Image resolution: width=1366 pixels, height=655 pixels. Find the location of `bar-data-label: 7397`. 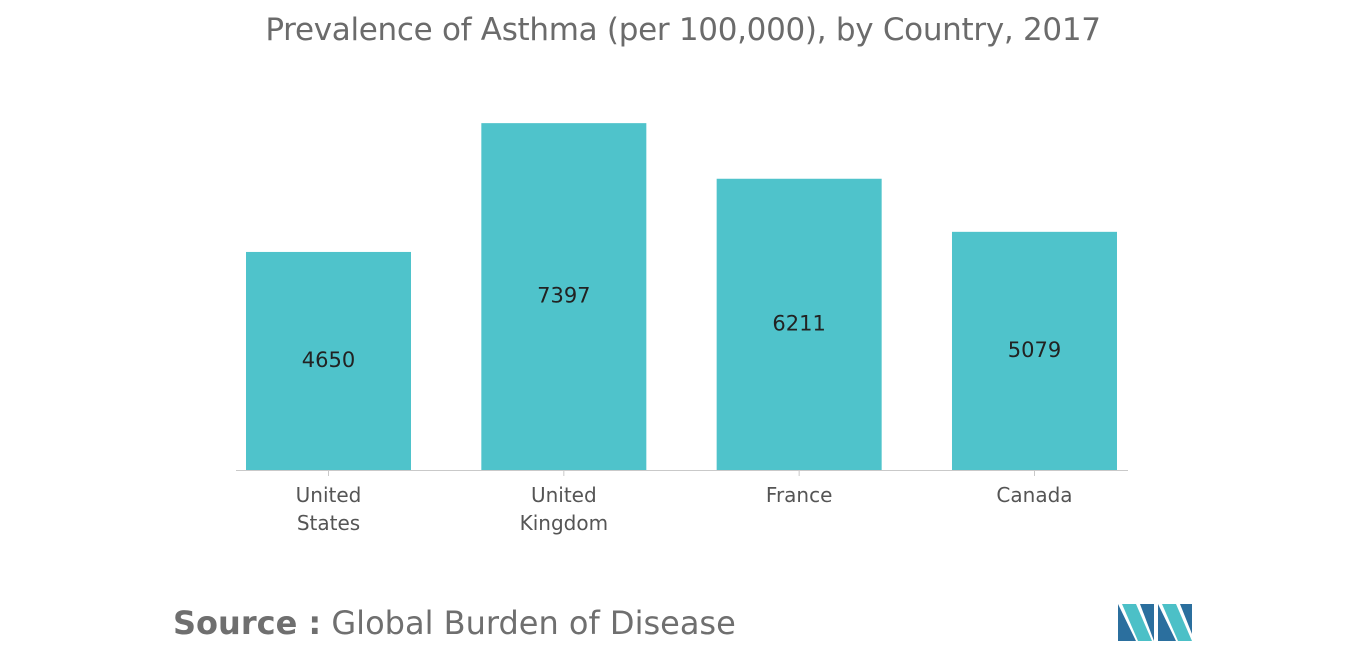

bar-data-label: 7397 is located at coordinates (563, 296).